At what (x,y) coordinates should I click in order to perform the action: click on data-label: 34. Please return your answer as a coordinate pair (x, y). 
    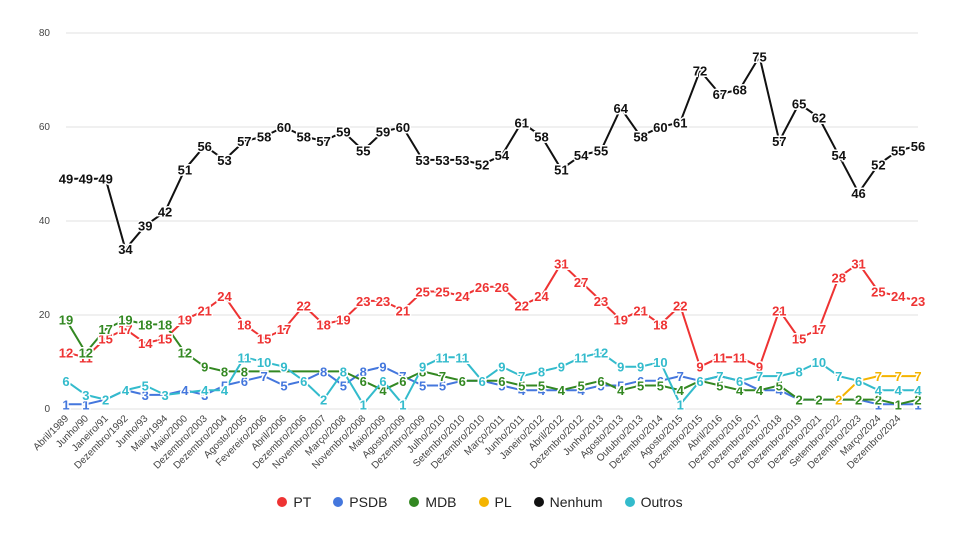
    Looking at the image, I should click on (125, 249).